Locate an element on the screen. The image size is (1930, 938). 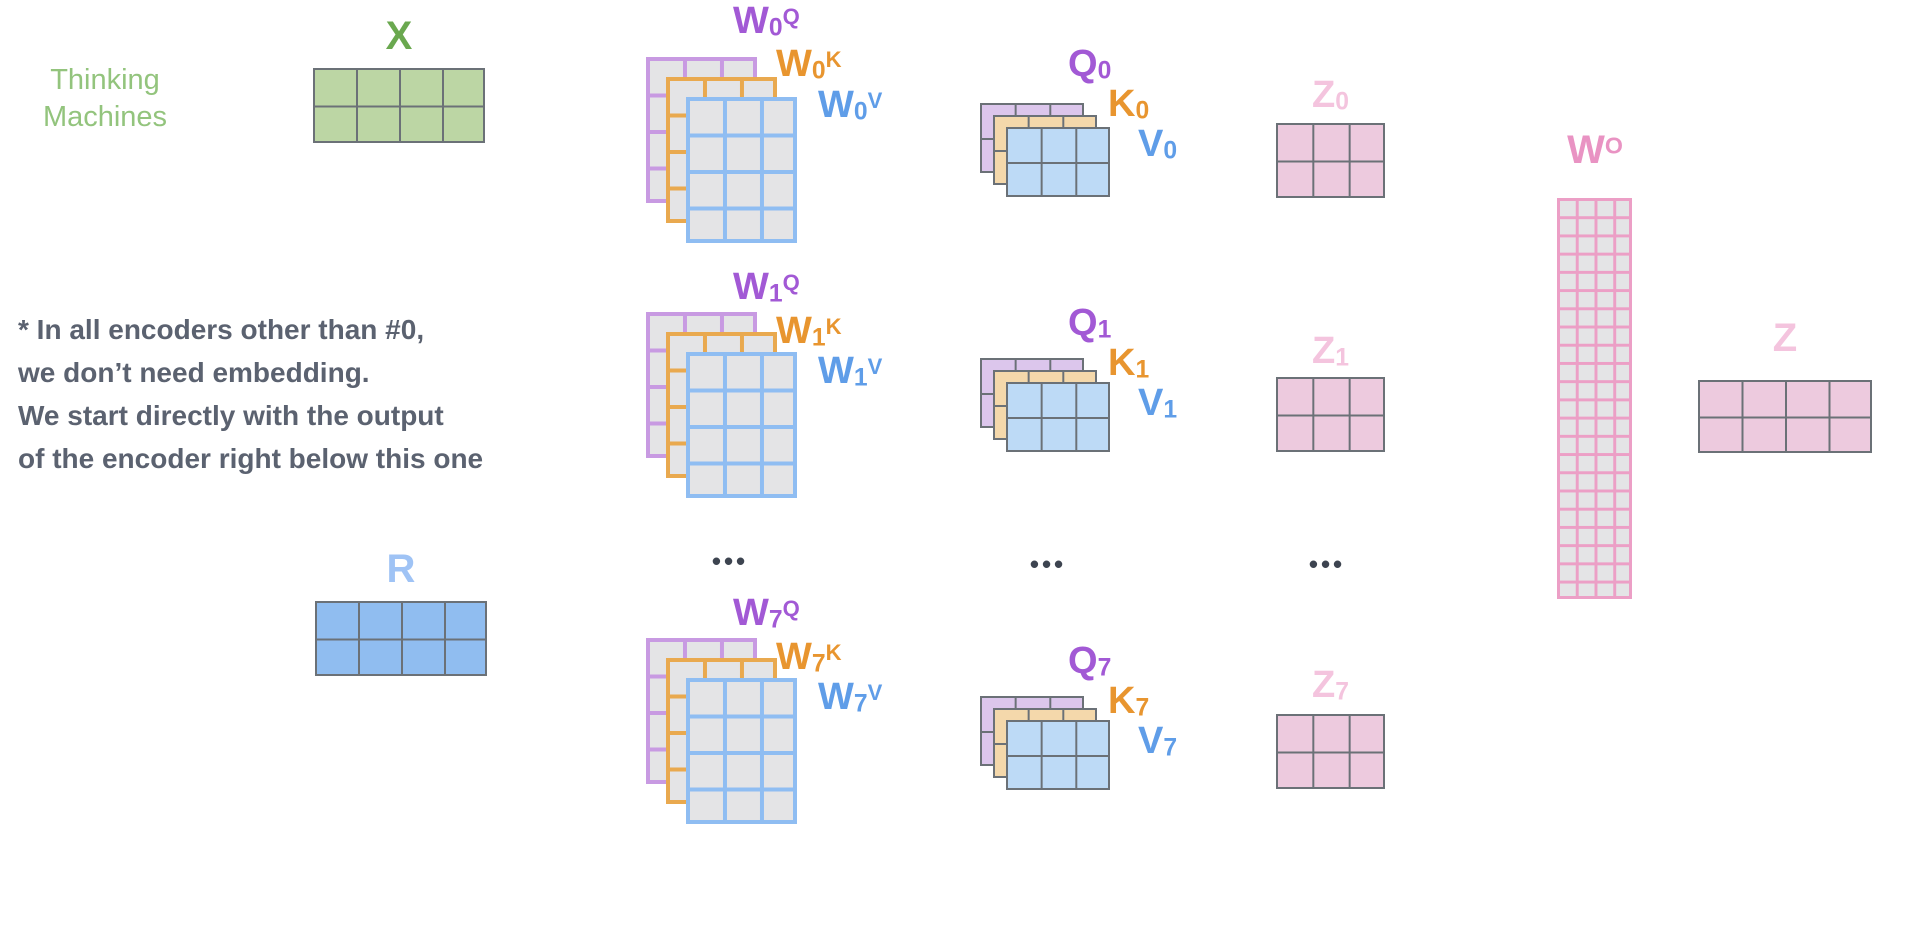
ellipsis-z-column: ••• is located at coordinates (1327, 564).